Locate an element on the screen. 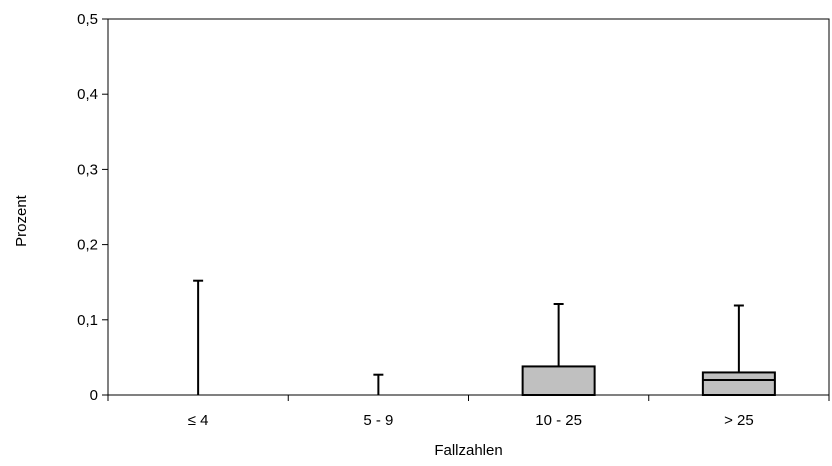 This screenshot has height=466, width=832. y-tick-label: 0 is located at coordinates (94, 395).